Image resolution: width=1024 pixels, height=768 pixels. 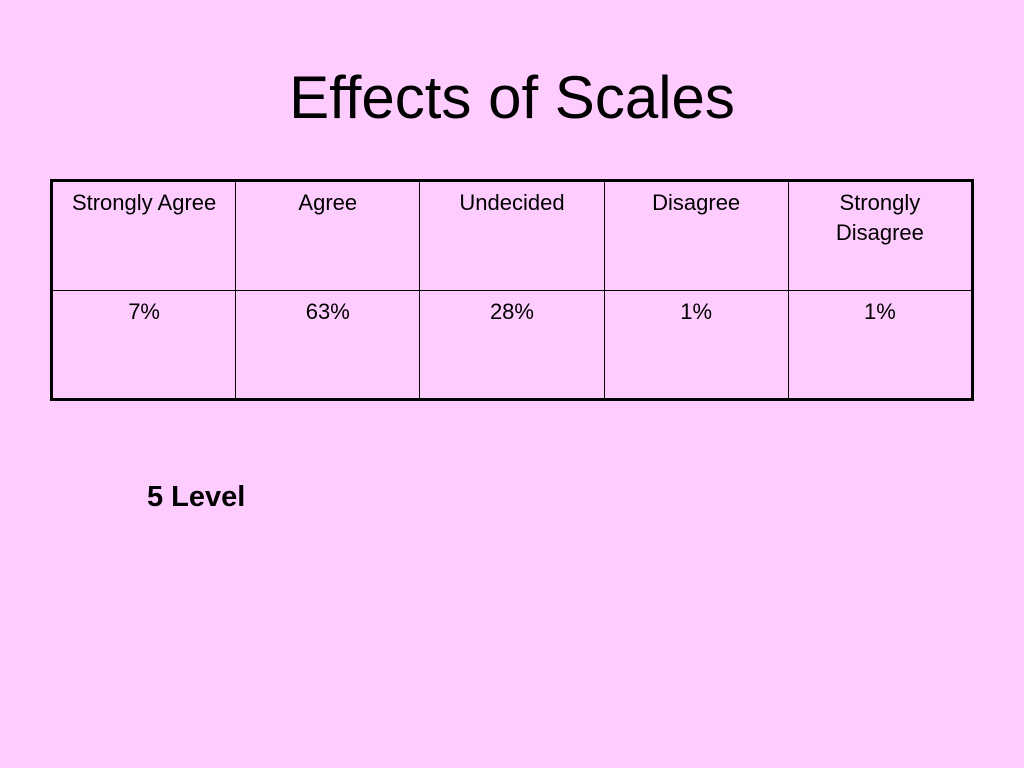 I want to click on value-undecided: 28%, so click(x=512, y=344).